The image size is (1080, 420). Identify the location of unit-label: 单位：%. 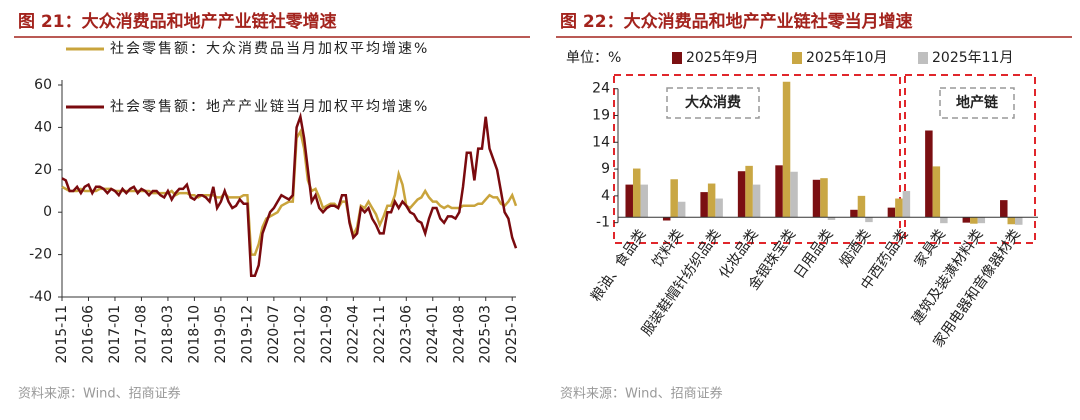
(593, 58).